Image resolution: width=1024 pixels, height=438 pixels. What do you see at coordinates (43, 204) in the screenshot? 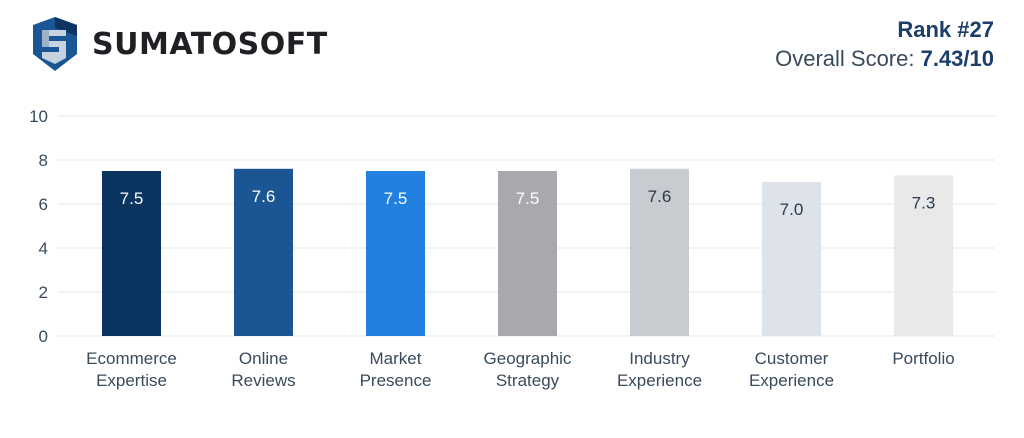
I see `y-tick-label: 6` at bounding box center [43, 204].